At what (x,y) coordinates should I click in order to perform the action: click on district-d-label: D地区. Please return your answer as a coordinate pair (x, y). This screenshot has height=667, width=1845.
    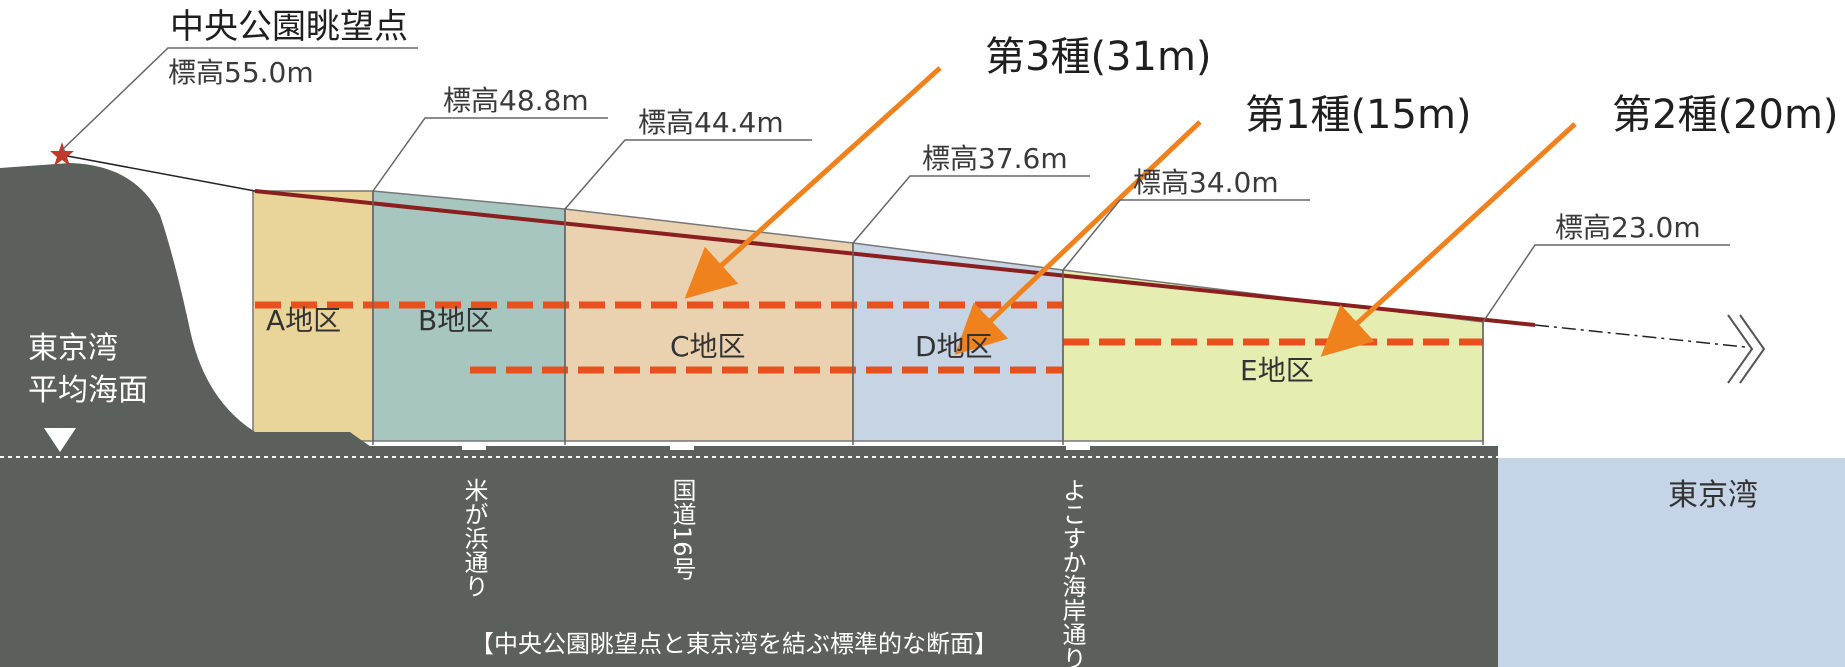
    Looking at the image, I should click on (954, 346).